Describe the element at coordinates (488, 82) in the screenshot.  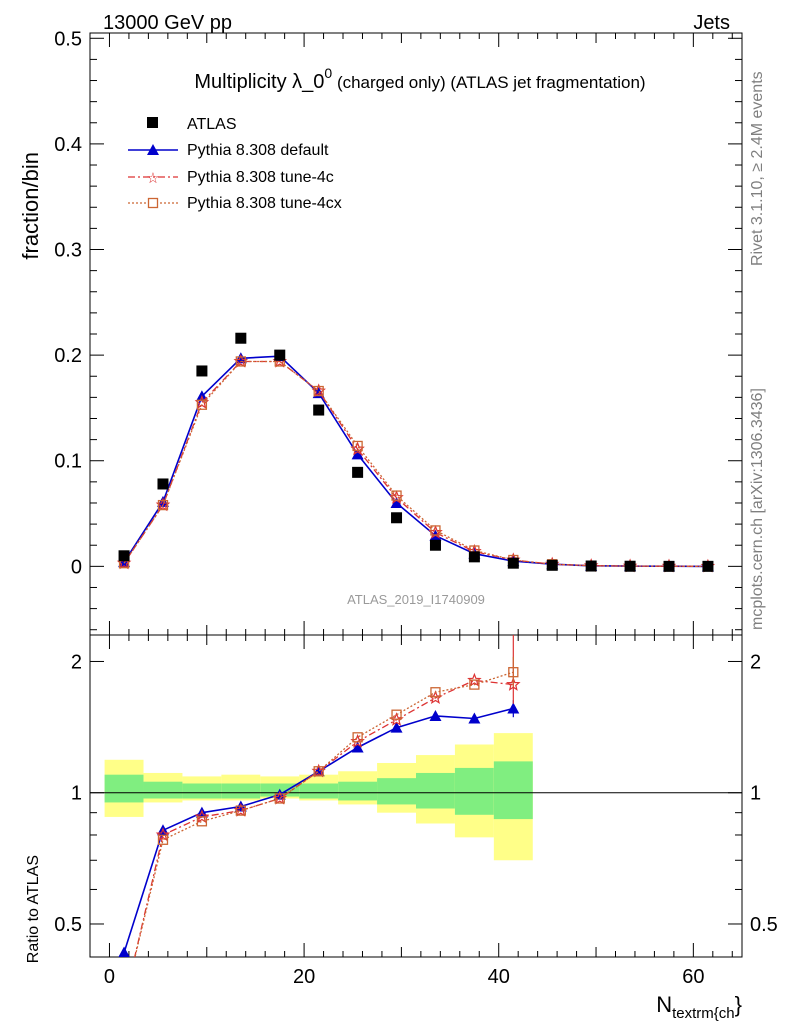
I see `chart-title-rest: (charged only) (ATLAS jet fragmentation)` at that location.